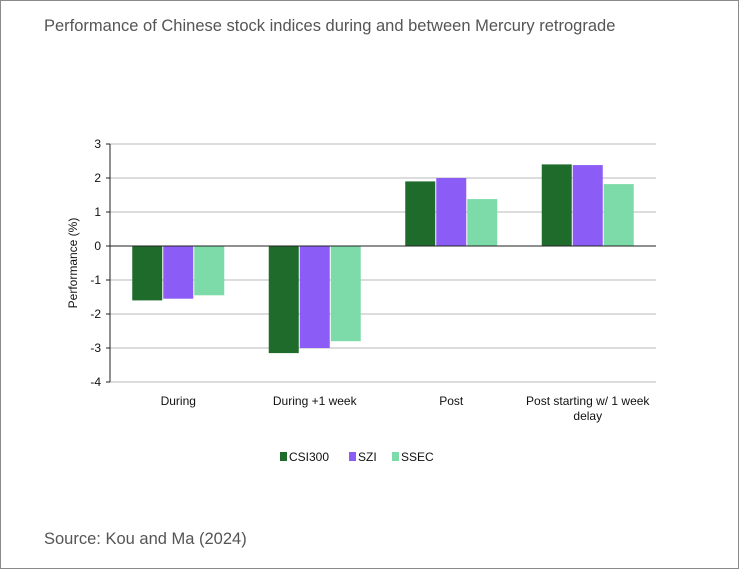  Describe the element at coordinates (95, 348) in the screenshot. I see `y-tick-label: -3` at that location.